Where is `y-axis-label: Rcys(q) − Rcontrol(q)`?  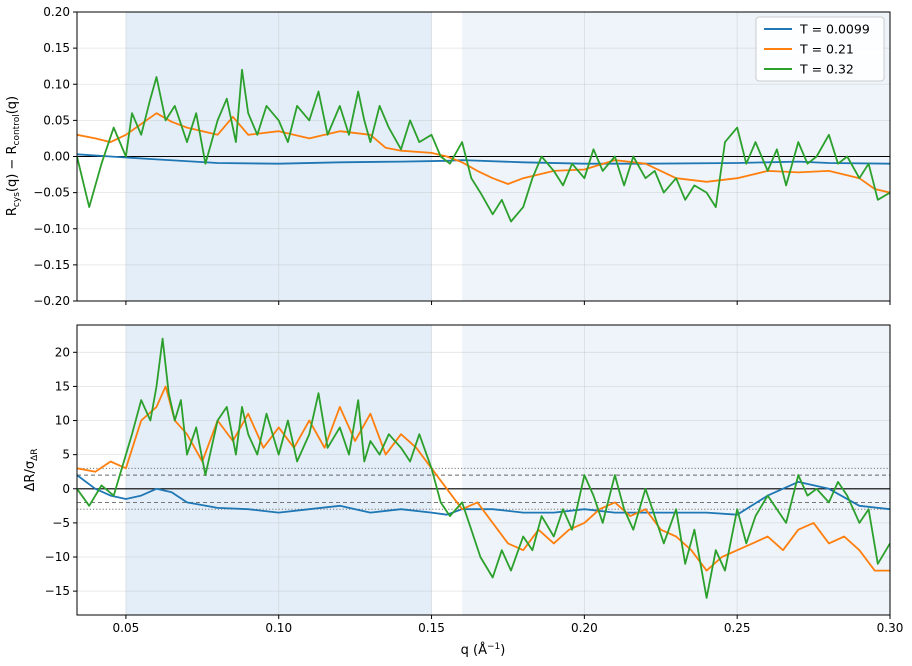 y-axis-label: Rcys(q) − Rcontrol(q) is located at coordinates (13, 156).